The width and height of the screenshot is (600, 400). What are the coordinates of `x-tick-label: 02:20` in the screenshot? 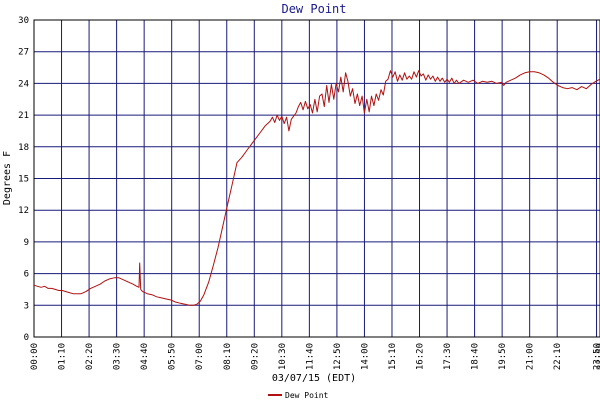 It's located at (90, 356).